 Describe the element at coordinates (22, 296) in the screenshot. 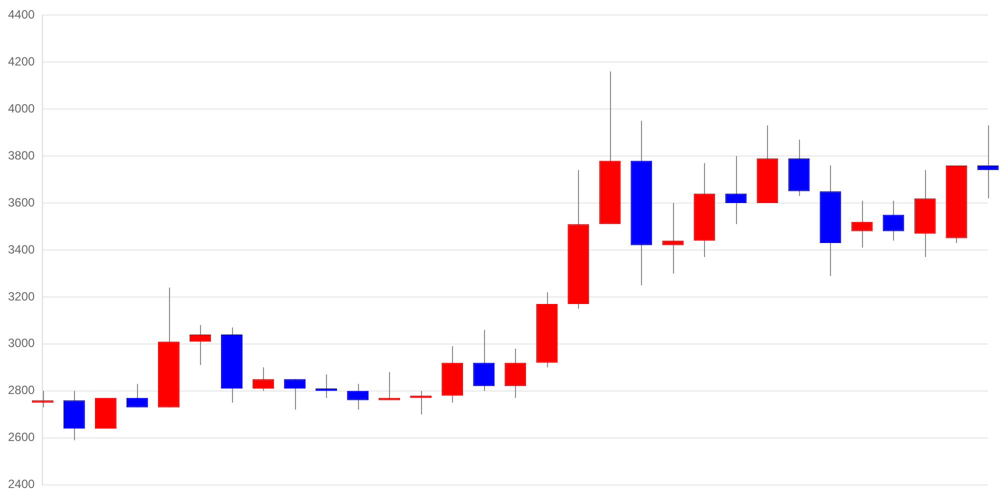

I see `y-tick-label: 3200` at that location.